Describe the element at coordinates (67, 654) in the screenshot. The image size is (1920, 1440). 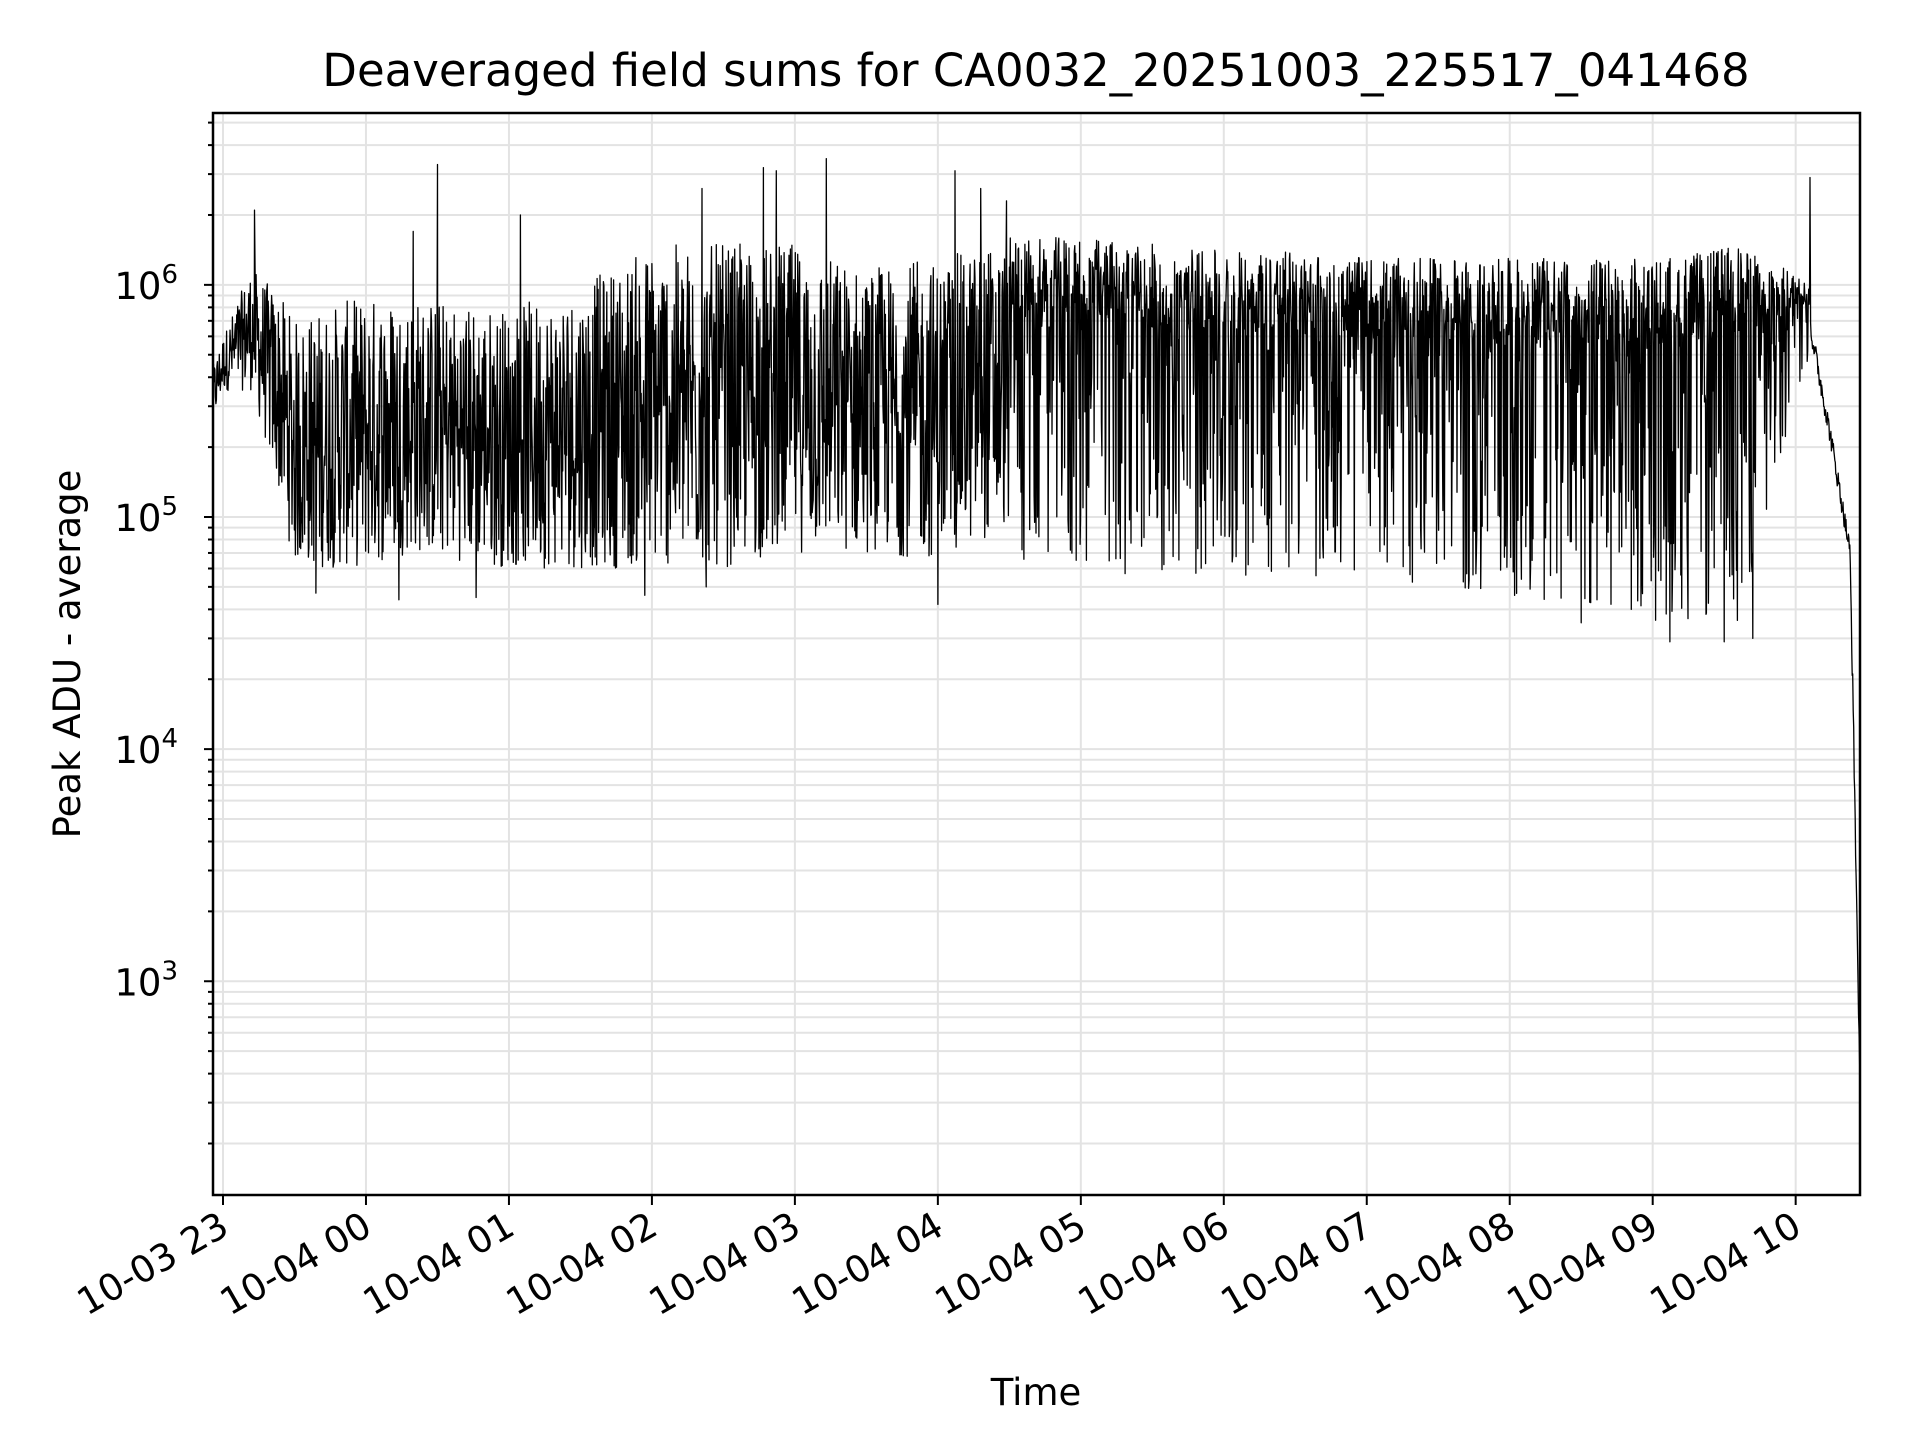
I see `y-axis-label: Peak ADU - average` at that location.